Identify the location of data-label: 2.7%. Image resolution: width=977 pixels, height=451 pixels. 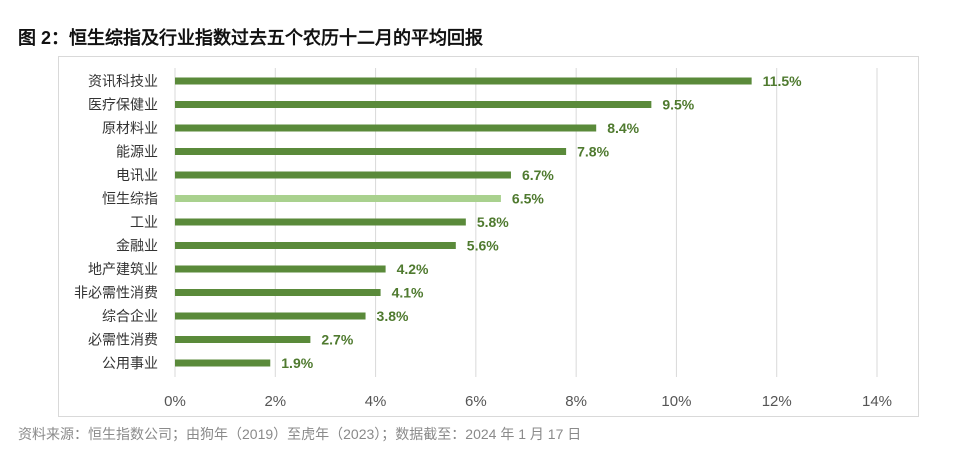
(337, 340).